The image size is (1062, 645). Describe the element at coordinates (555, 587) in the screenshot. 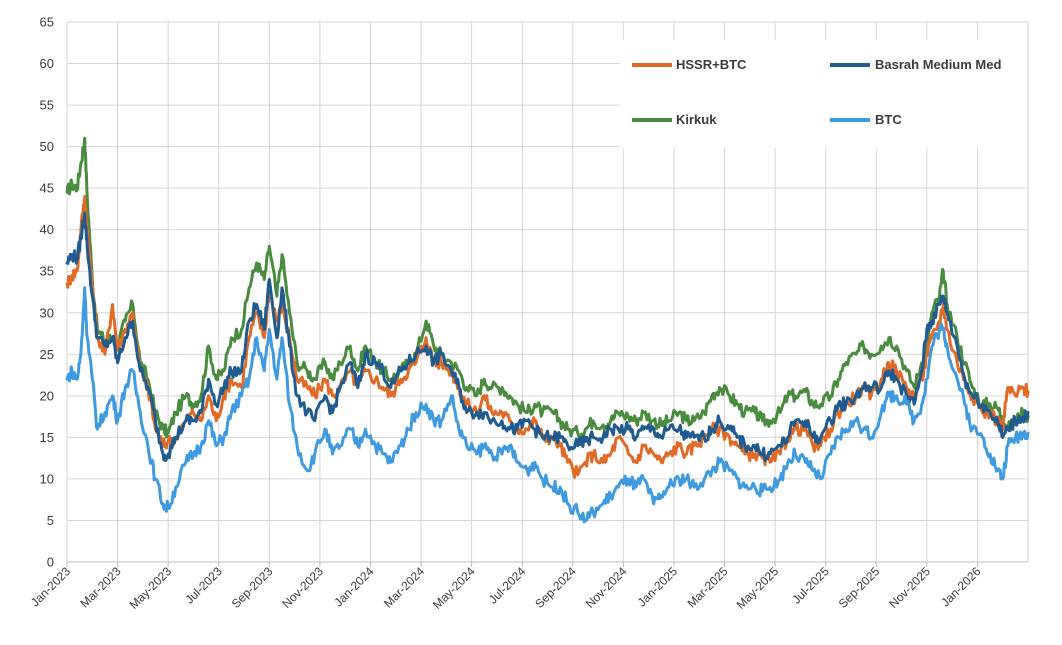

I see `x-tick-label: Sep-2024` at that location.